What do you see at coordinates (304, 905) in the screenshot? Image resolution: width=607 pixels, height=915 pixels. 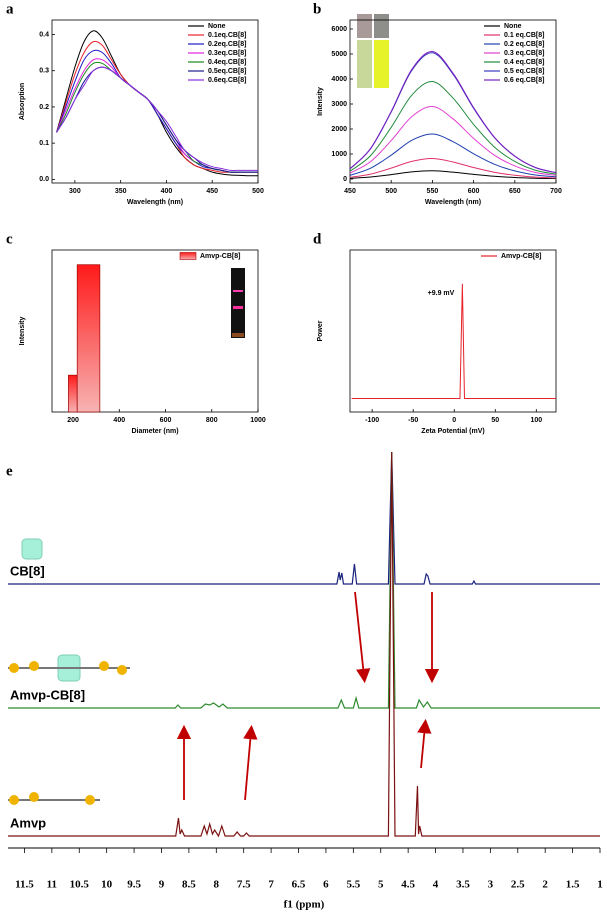 I see `x-axis-title: f1 (ppm)` at bounding box center [304, 905].